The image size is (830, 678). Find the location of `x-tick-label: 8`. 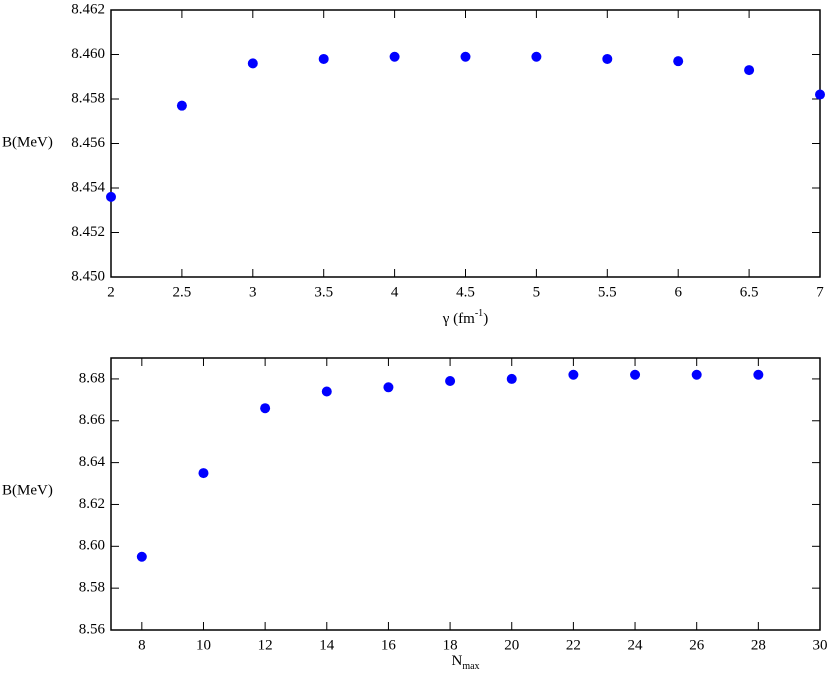

x-tick-label: 8 is located at coordinates (142, 645).